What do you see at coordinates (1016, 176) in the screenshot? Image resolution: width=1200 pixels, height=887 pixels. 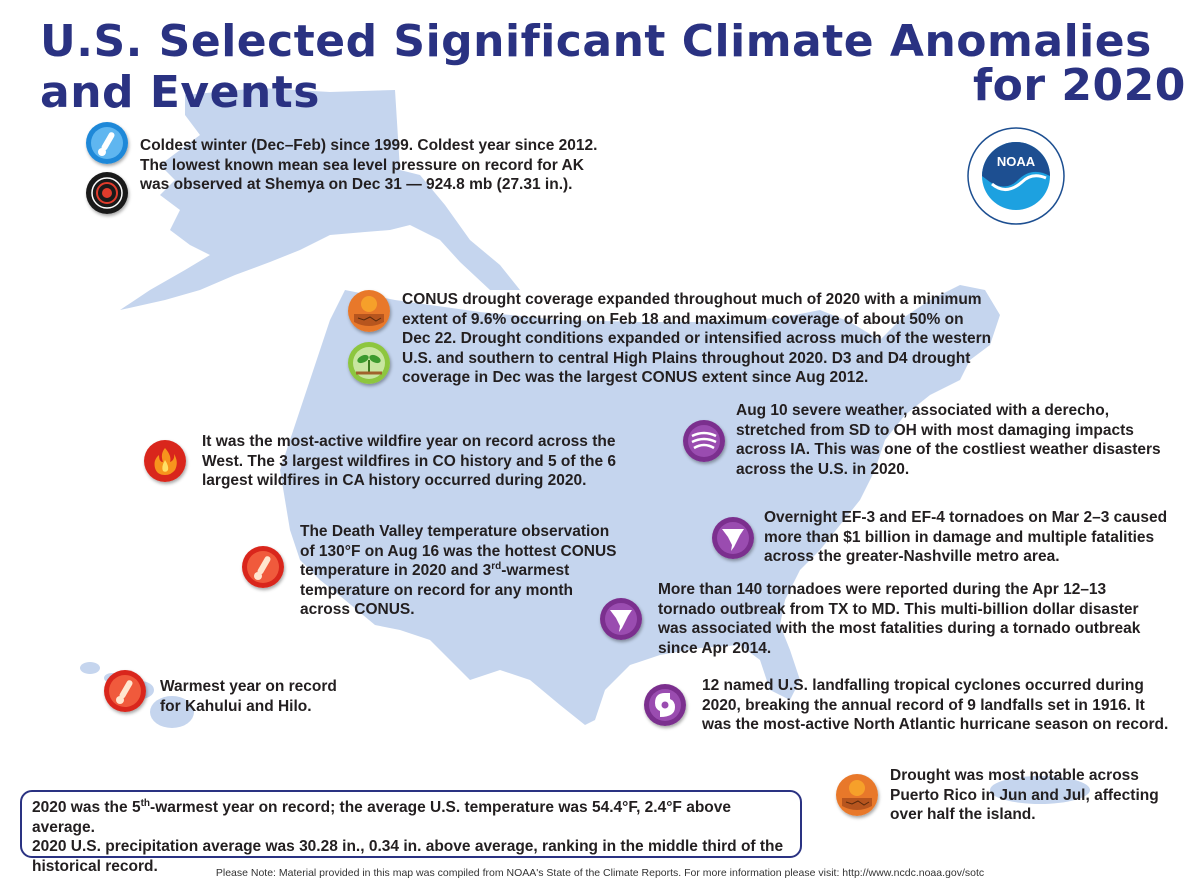 I see `noaa-logo: NOAA` at bounding box center [1016, 176].